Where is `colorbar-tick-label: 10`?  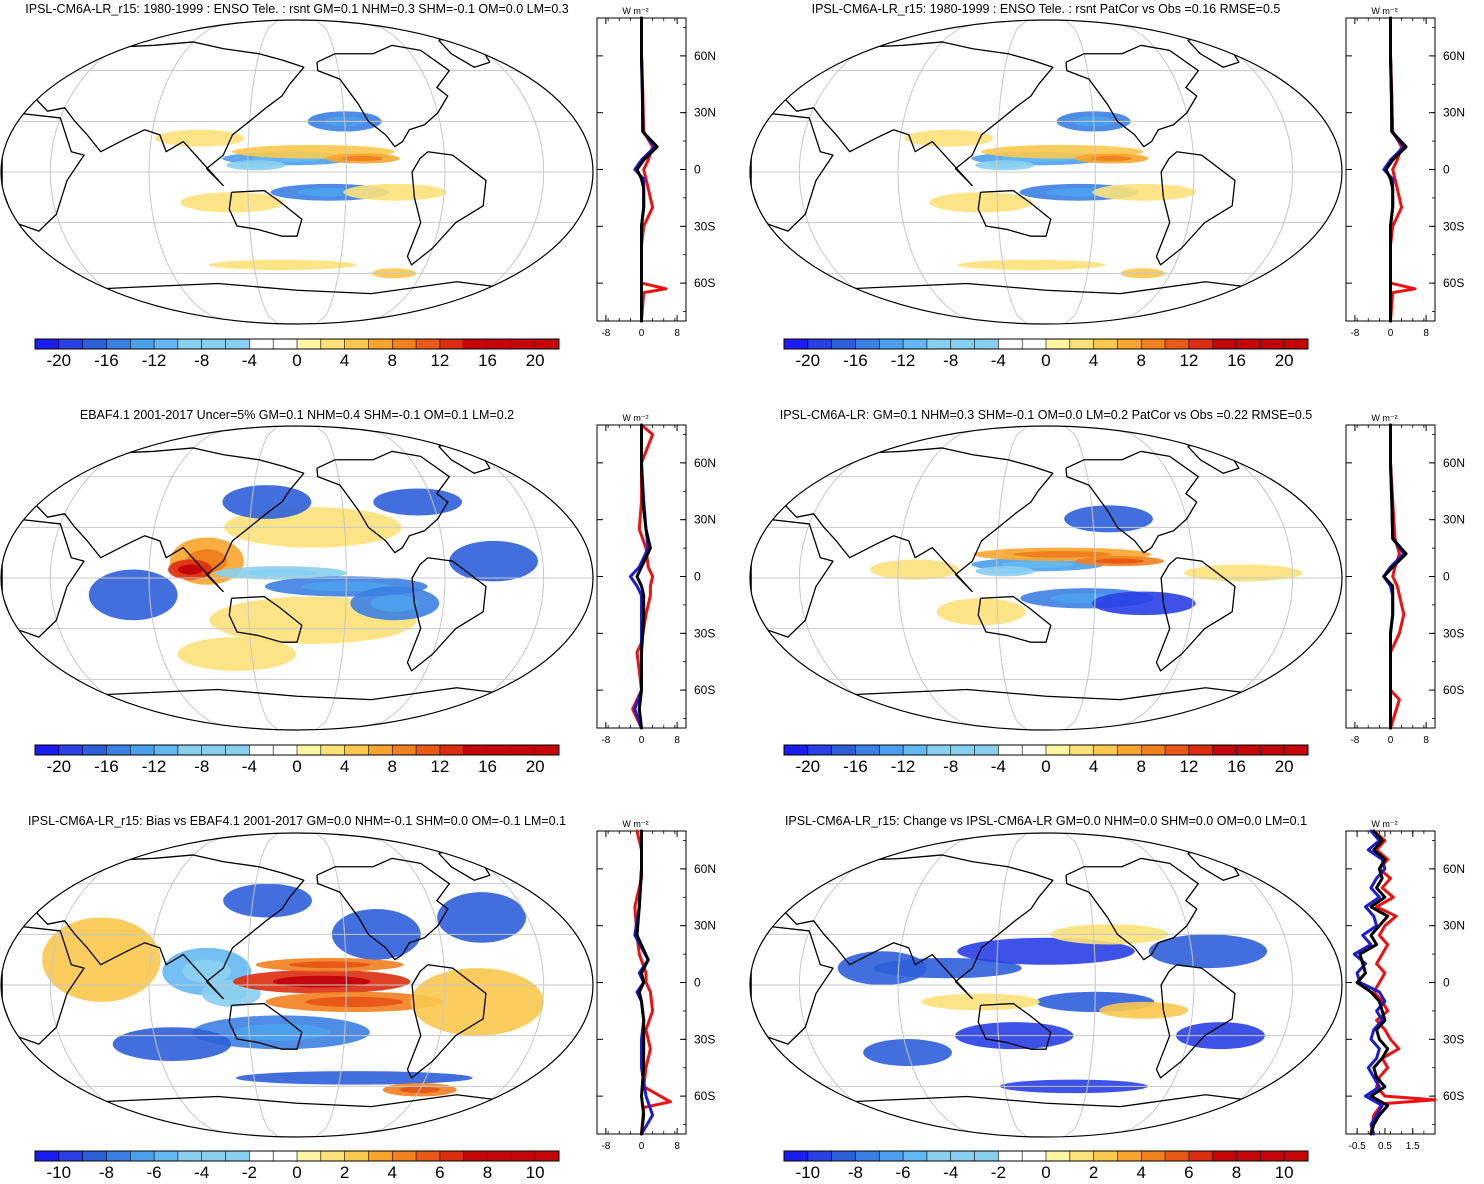 colorbar-tick-label: 10 is located at coordinates (535, 1172).